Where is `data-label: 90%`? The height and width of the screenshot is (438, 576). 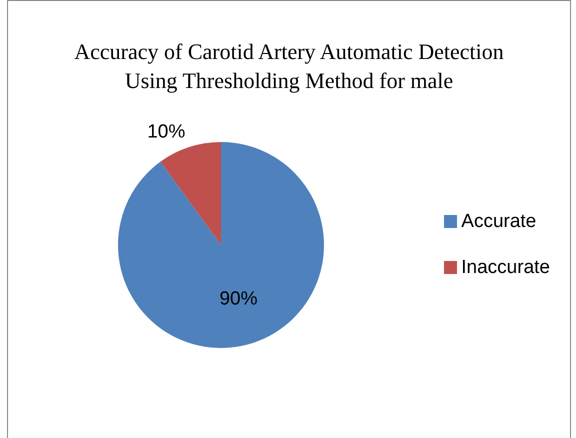 data-label: 90% is located at coordinates (238, 299).